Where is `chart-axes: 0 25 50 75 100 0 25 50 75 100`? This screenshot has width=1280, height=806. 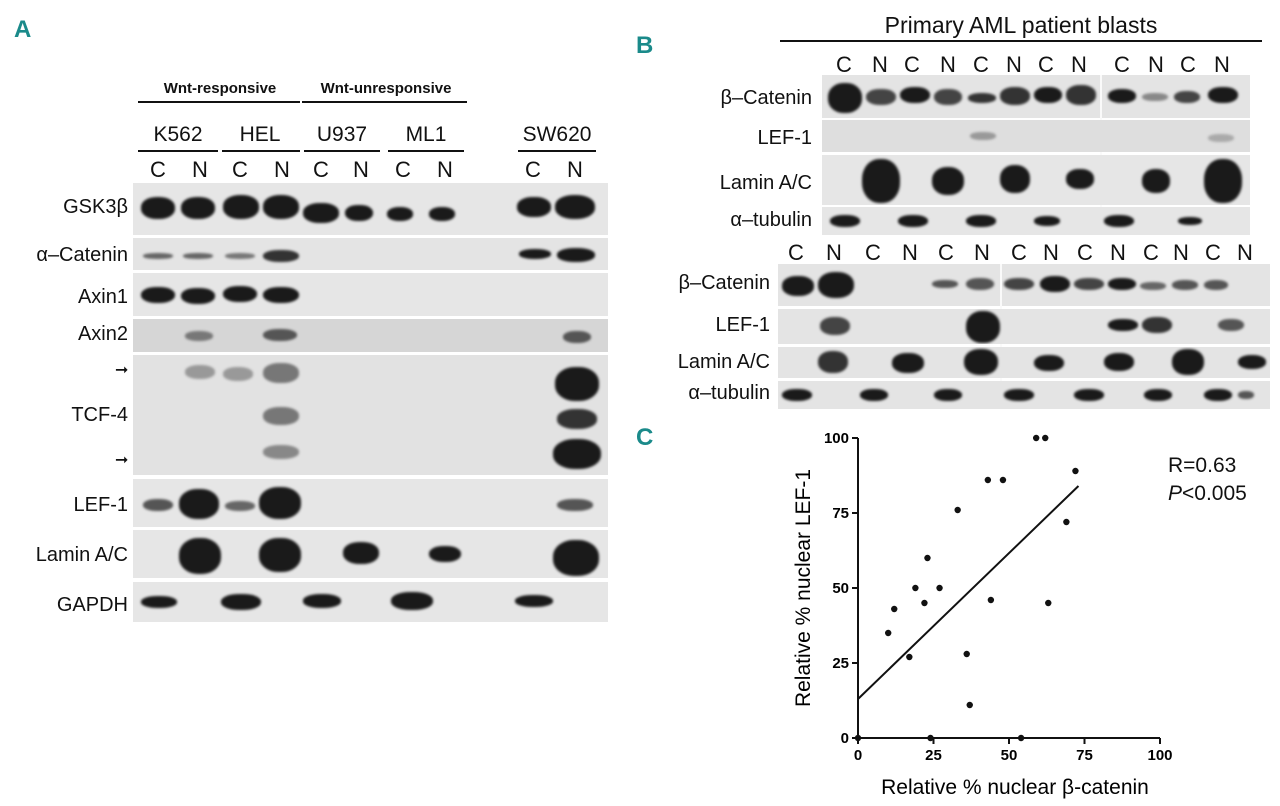 chart-axes: 0 25 50 75 100 0 25 50 75 100 is located at coordinates (998, 597).